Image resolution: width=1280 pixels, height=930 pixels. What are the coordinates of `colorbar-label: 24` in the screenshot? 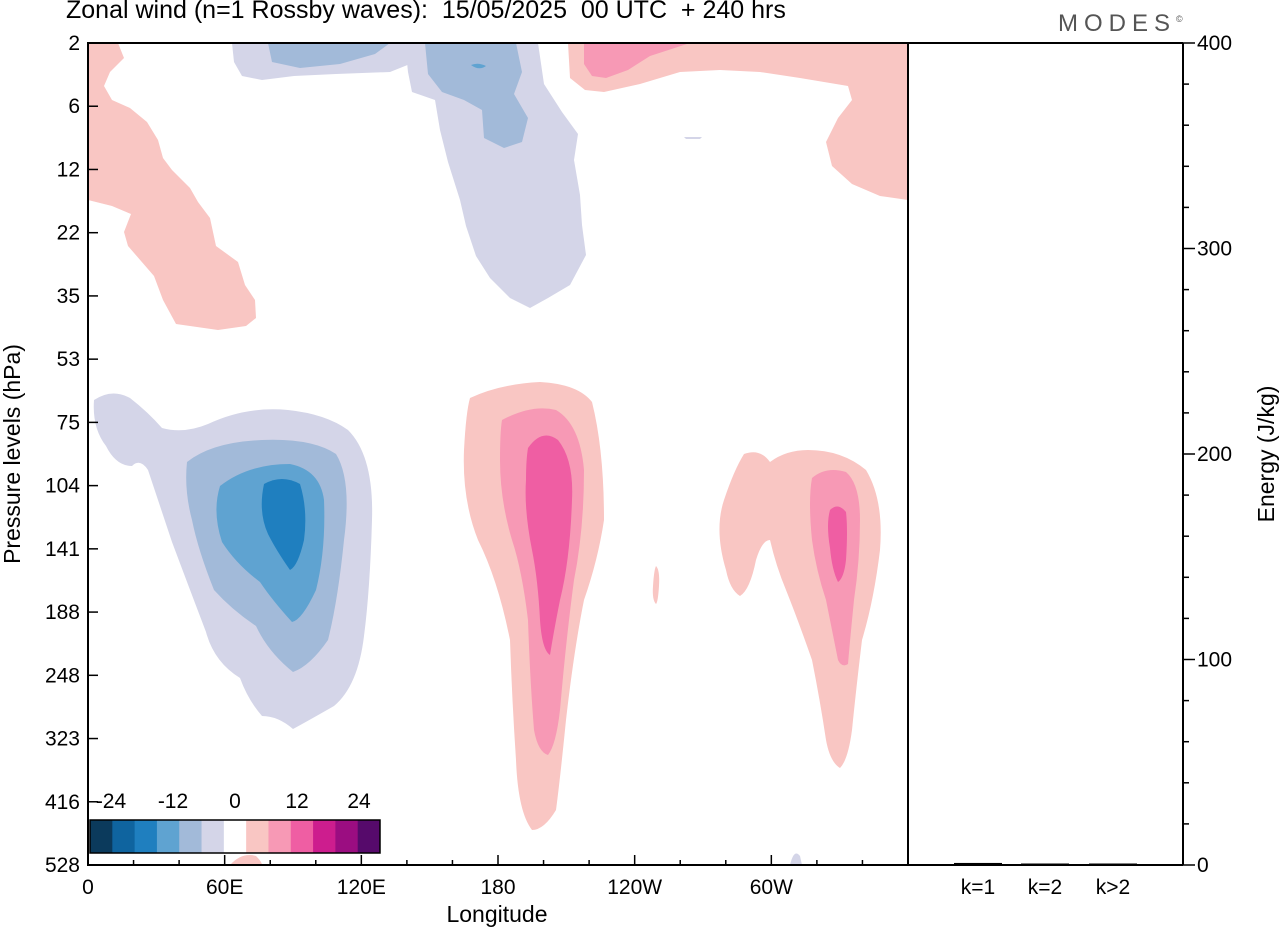 It's located at (359, 801).